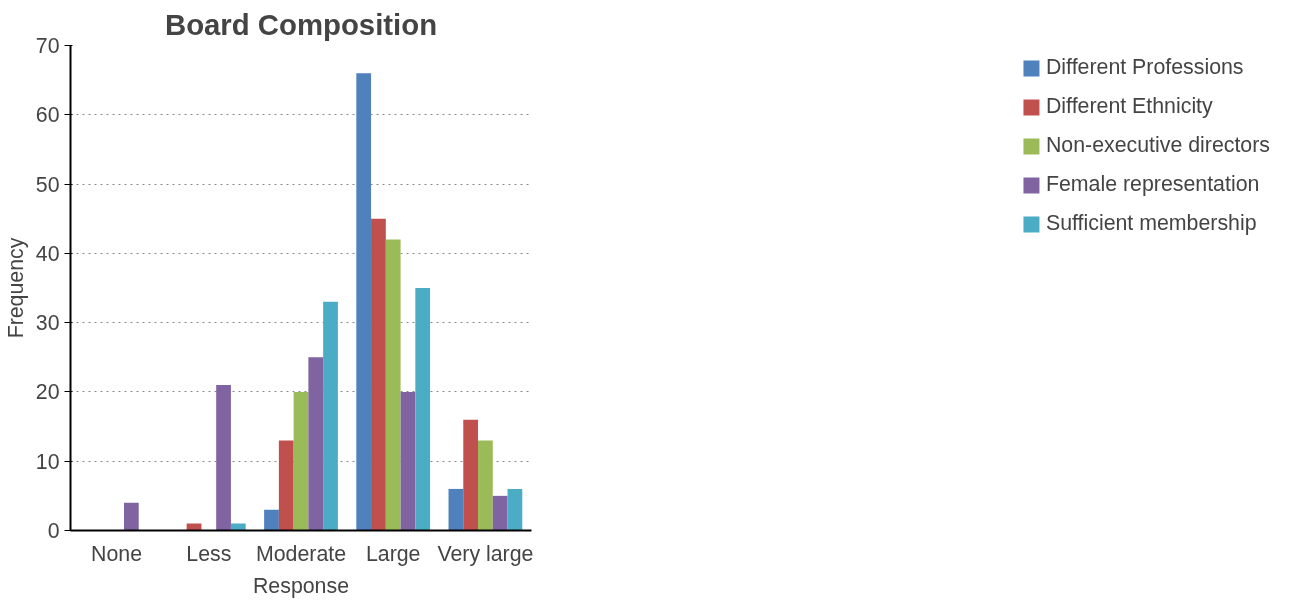  What do you see at coordinates (301, 585) in the screenshot?
I see `x-axis-title: Response` at bounding box center [301, 585].